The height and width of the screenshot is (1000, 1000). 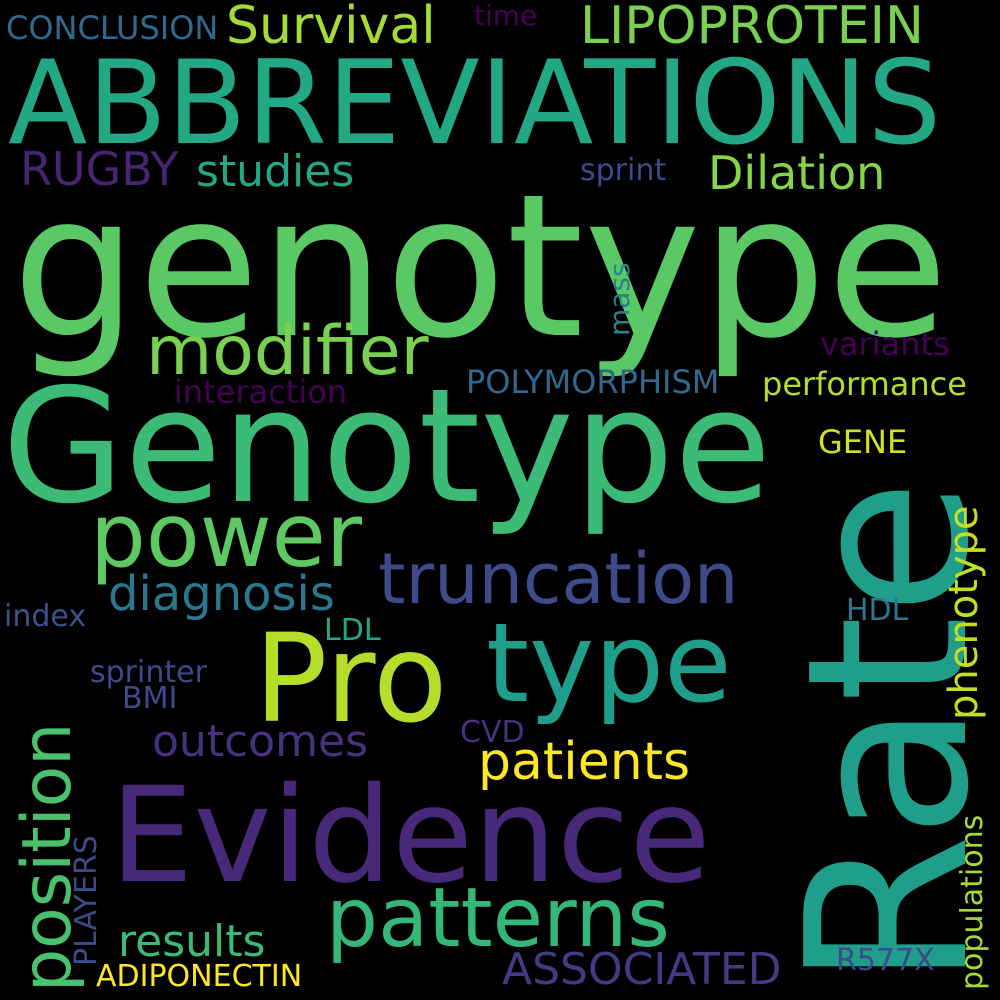 I want to click on word-LDL: LDL, so click(x=352, y=630).